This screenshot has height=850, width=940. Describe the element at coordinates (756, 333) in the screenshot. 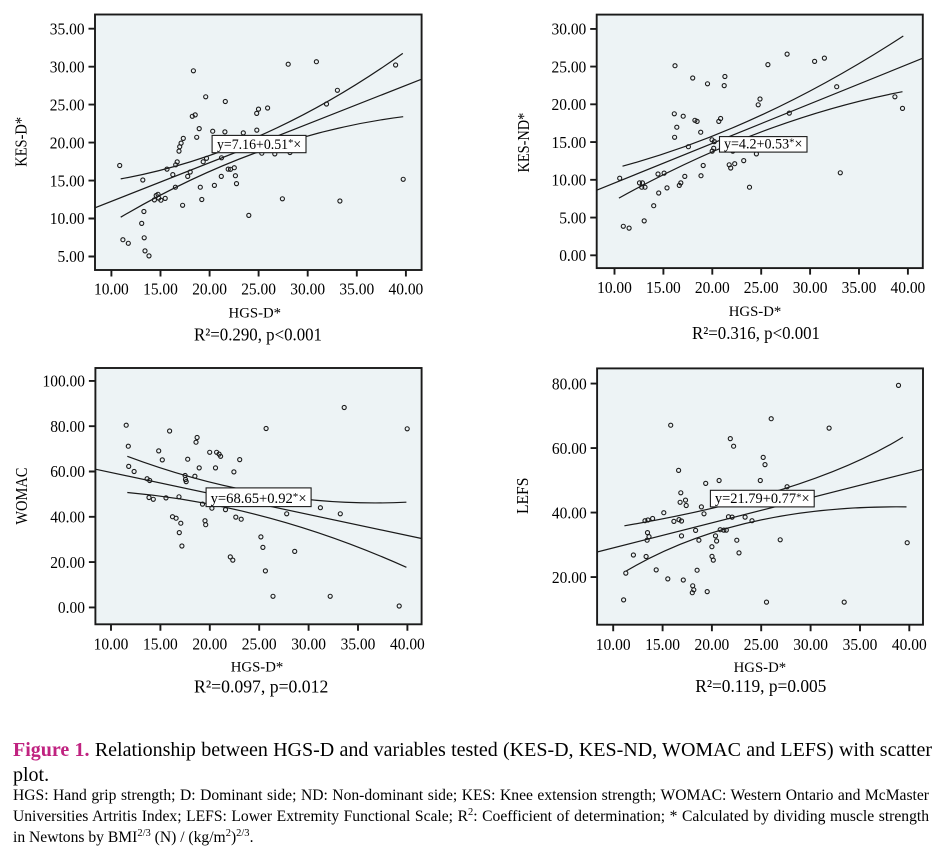

I see `svg-text: R²=0.316, p<0.001` at that location.